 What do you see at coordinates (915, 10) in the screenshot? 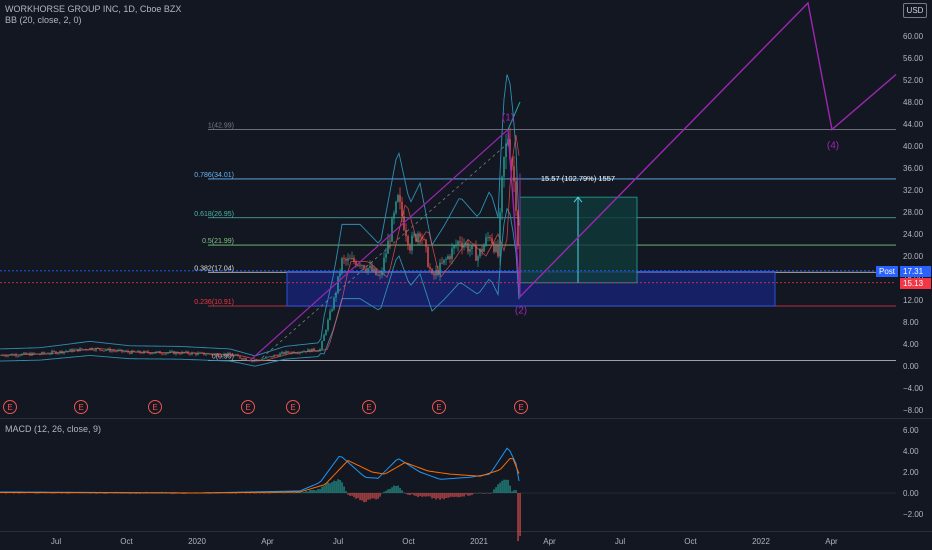
I see `currency-badge: USD` at bounding box center [915, 10].